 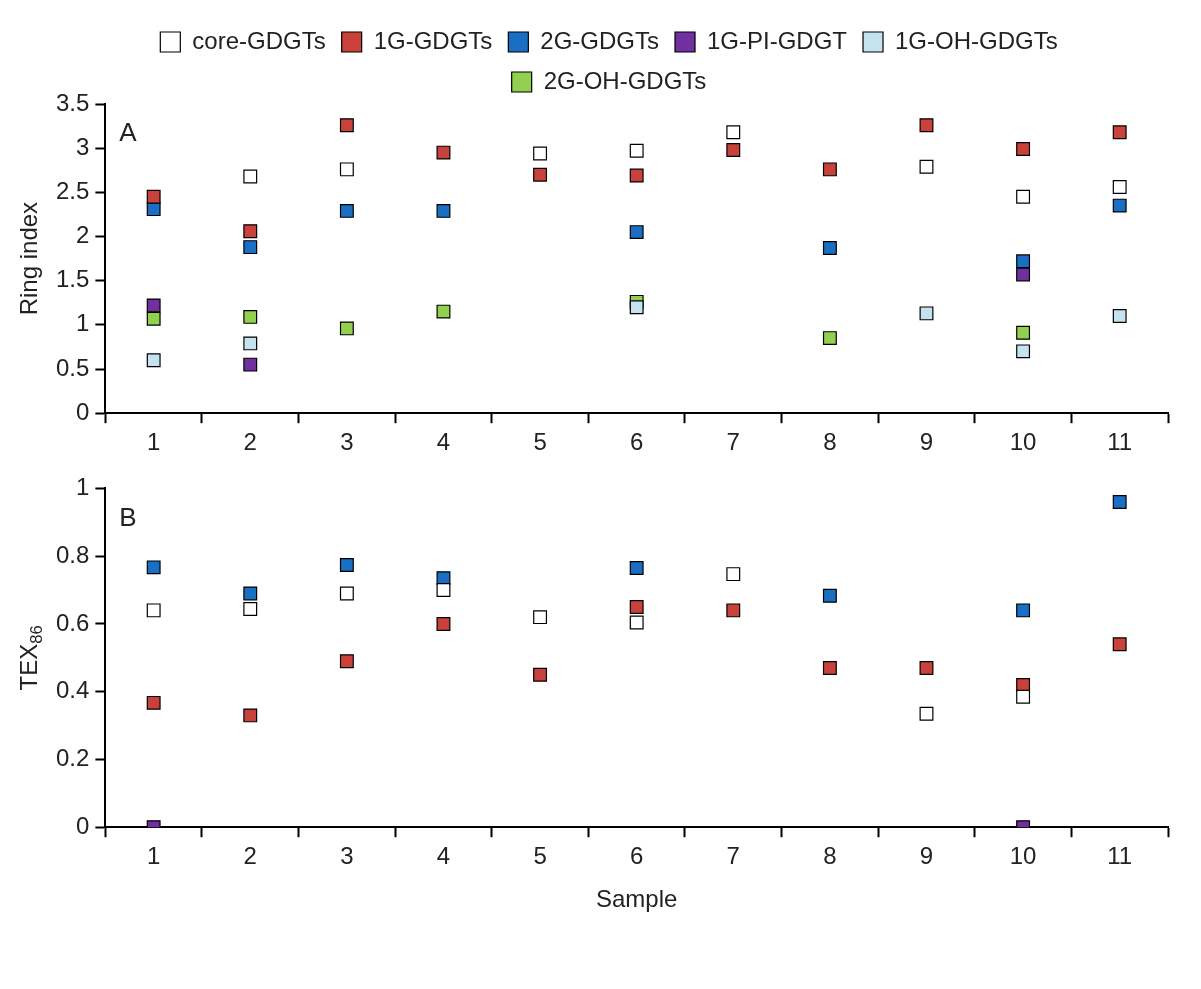 I want to click on y-tick-label: 0.5, so click(x=72, y=367).